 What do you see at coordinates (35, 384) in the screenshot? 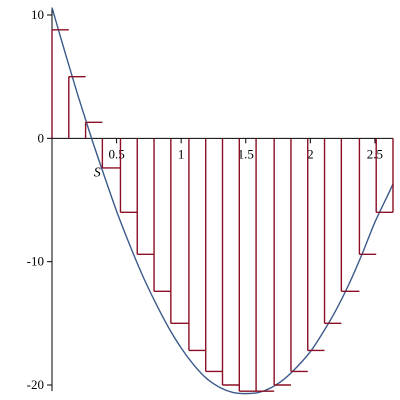
I see `y-tick-label-3: -20` at bounding box center [35, 384].